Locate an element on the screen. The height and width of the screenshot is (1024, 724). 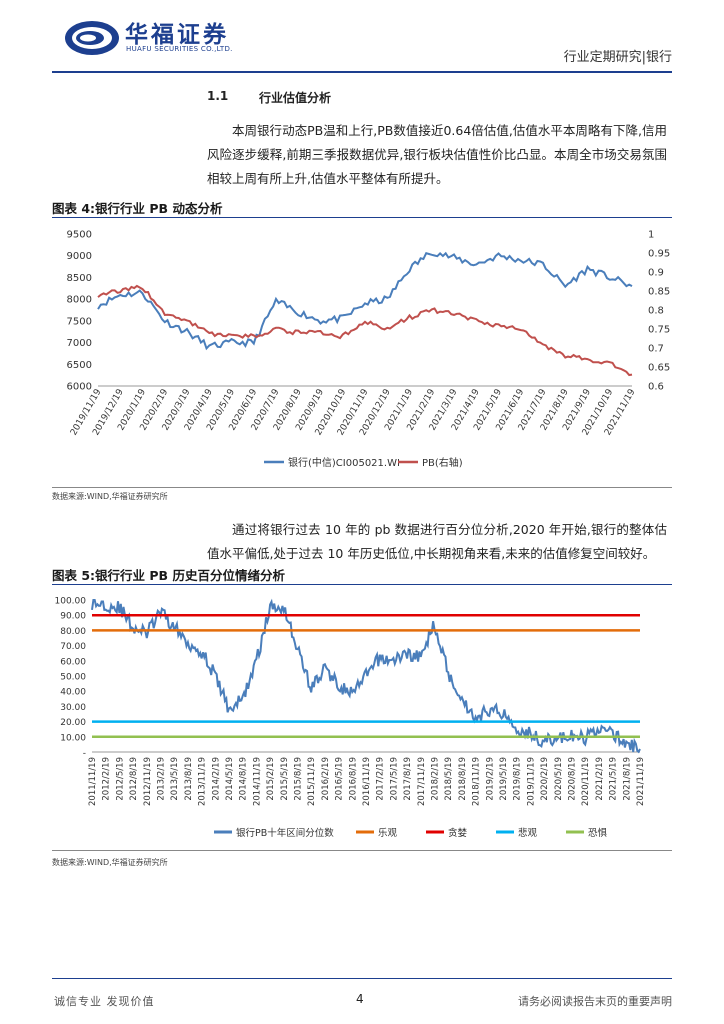
chart2-x-tick: 2020/2/19 is located at coordinates (545, 779).